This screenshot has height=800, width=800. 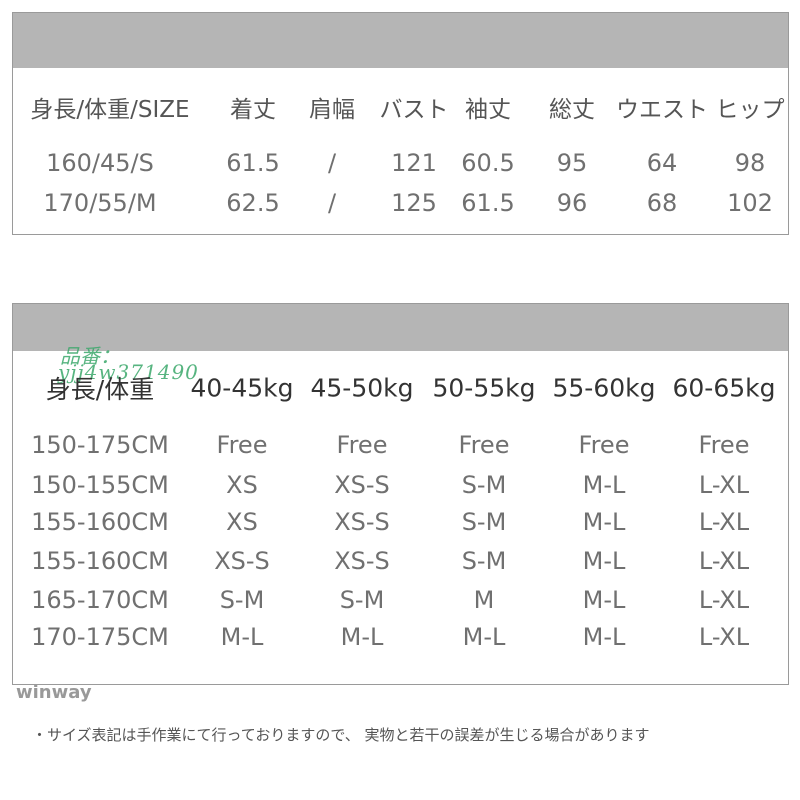 What do you see at coordinates (128, 372) in the screenshot?
I see `watermark-code: yjj4w371490` at bounding box center [128, 372].